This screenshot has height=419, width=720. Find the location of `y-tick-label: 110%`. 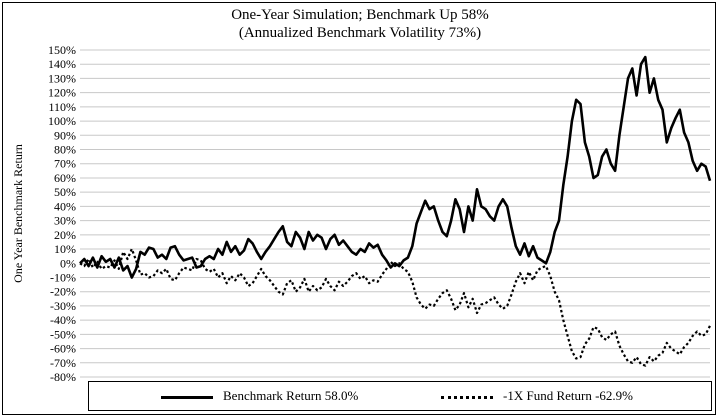

y-tick-label: 110% is located at coordinates (62, 107).